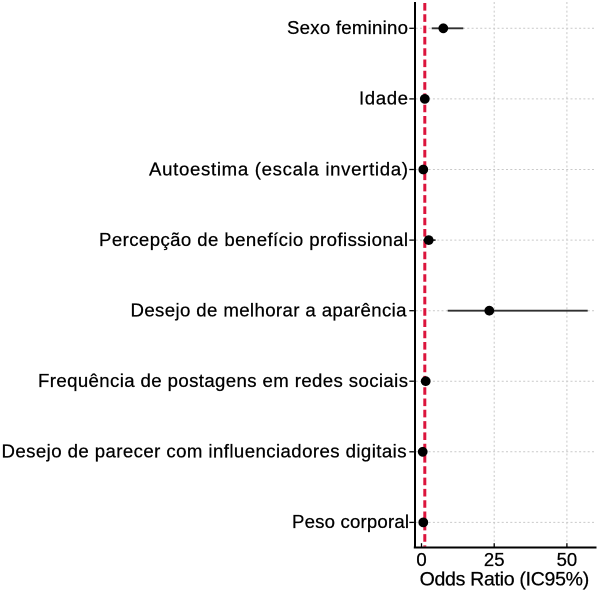  What do you see at coordinates (383, 98) in the screenshot?
I see `svg-text: Idade` at bounding box center [383, 98].